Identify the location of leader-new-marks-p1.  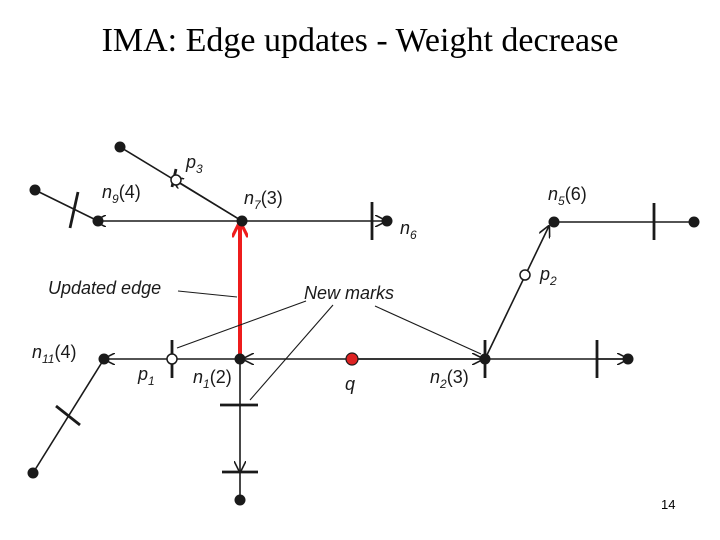
(241, 324).